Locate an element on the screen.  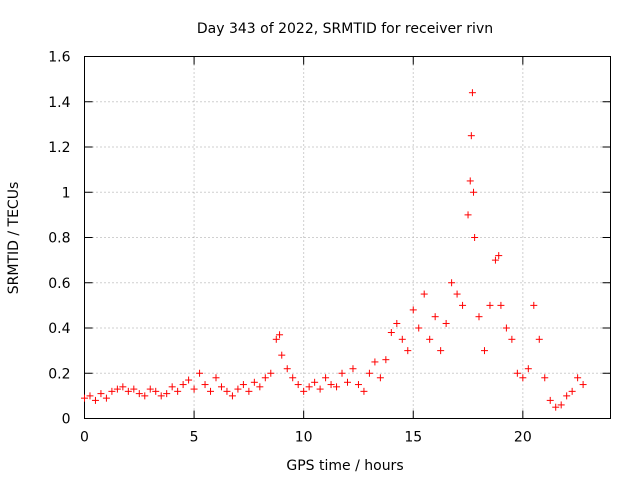
y-tick-label: 0.6 is located at coordinates (59, 284).